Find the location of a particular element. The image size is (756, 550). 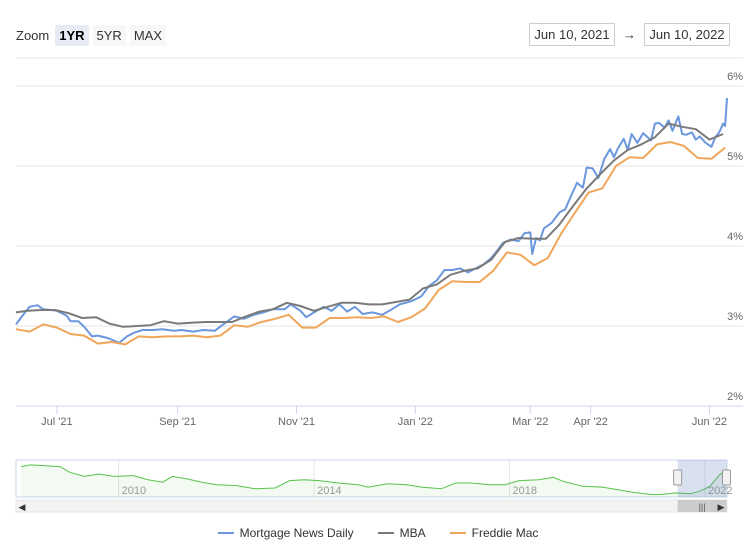

zoom-1yr-button: 1YR is located at coordinates (72, 35).